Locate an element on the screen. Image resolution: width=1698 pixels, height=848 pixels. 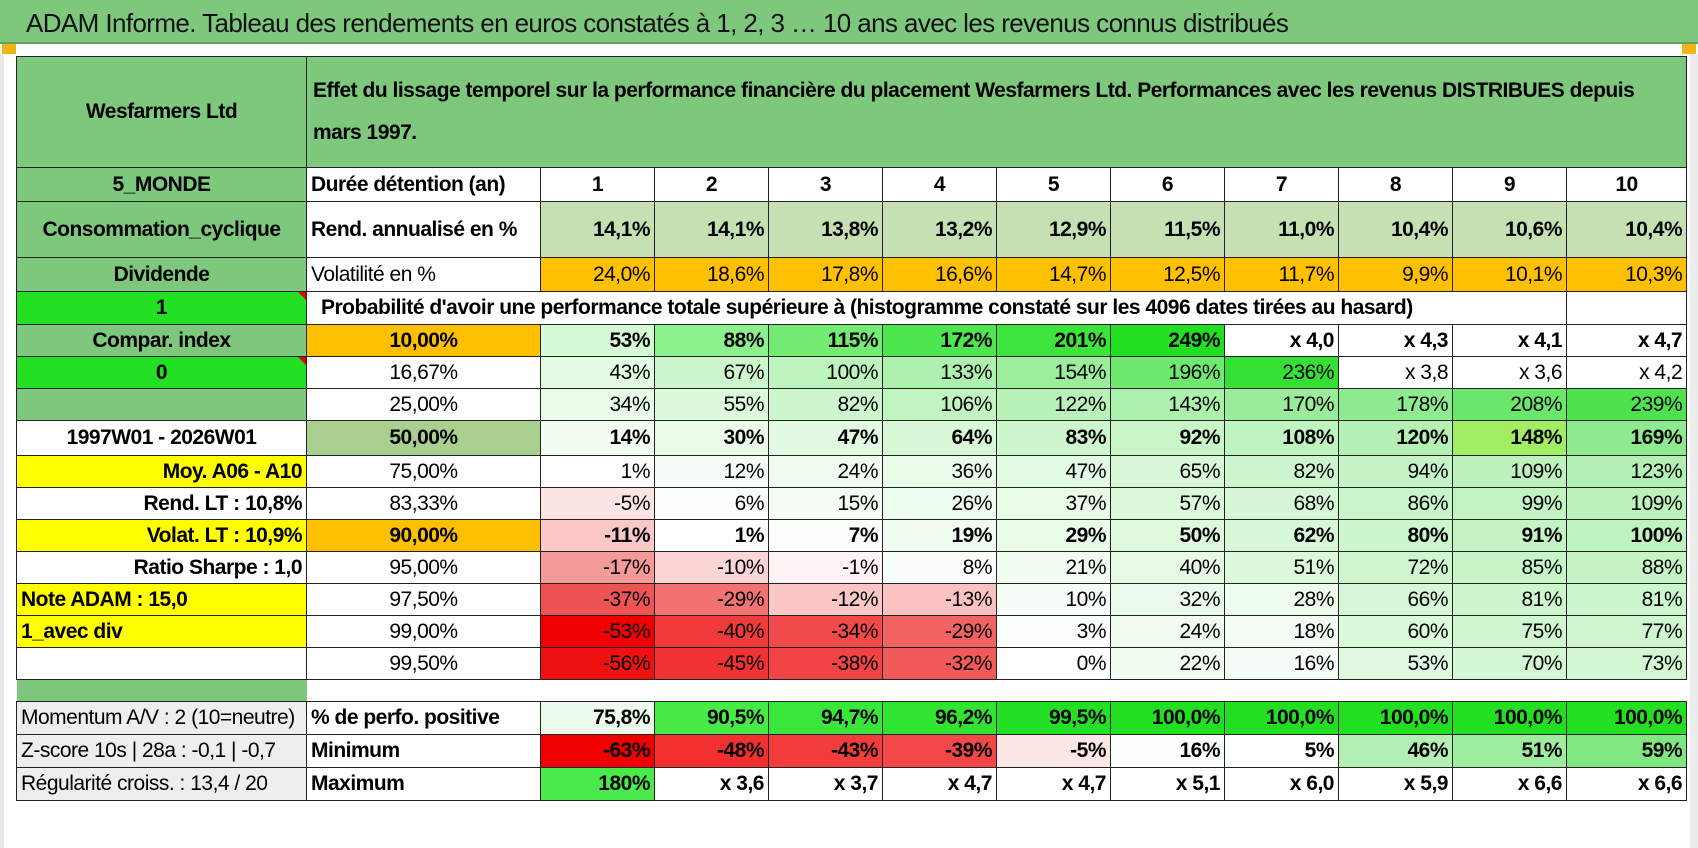
minimum-label: Minimum is located at coordinates (423, 751).